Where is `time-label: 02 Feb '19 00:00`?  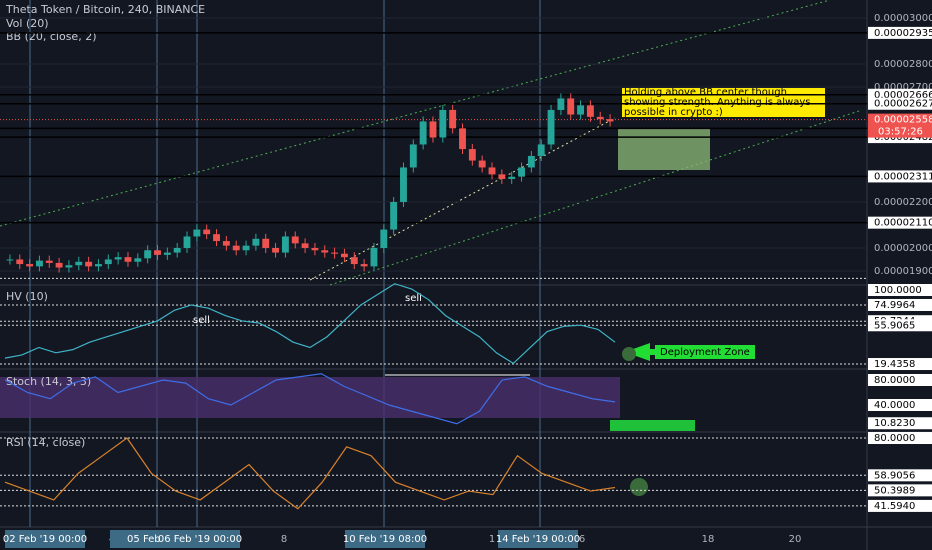
time-label: 02 Feb '19 00:00 is located at coordinates (45, 539).